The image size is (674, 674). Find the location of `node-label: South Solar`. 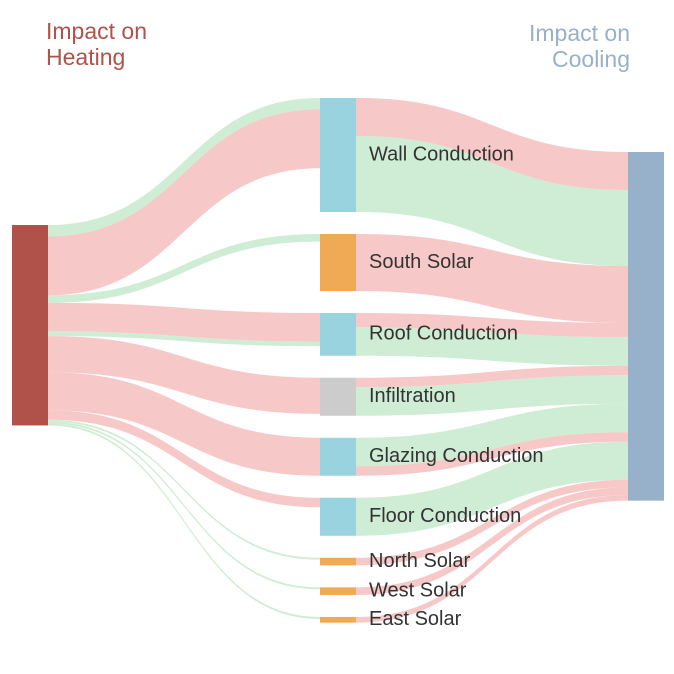

node-label: South Solar is located at coordinates (421, 262).